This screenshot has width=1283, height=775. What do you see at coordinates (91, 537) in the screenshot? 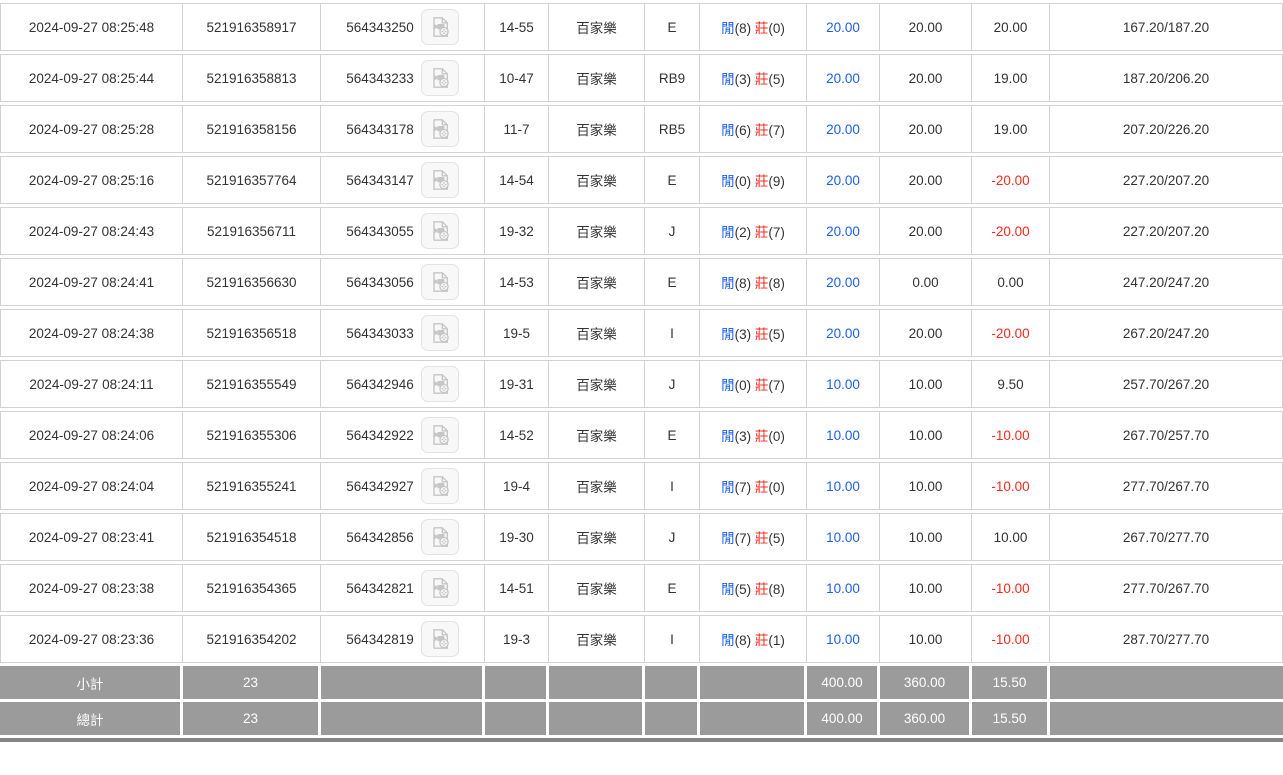
I see `bet-time: 2024-09-27 08:23:41` at bounding box center [91, 537].